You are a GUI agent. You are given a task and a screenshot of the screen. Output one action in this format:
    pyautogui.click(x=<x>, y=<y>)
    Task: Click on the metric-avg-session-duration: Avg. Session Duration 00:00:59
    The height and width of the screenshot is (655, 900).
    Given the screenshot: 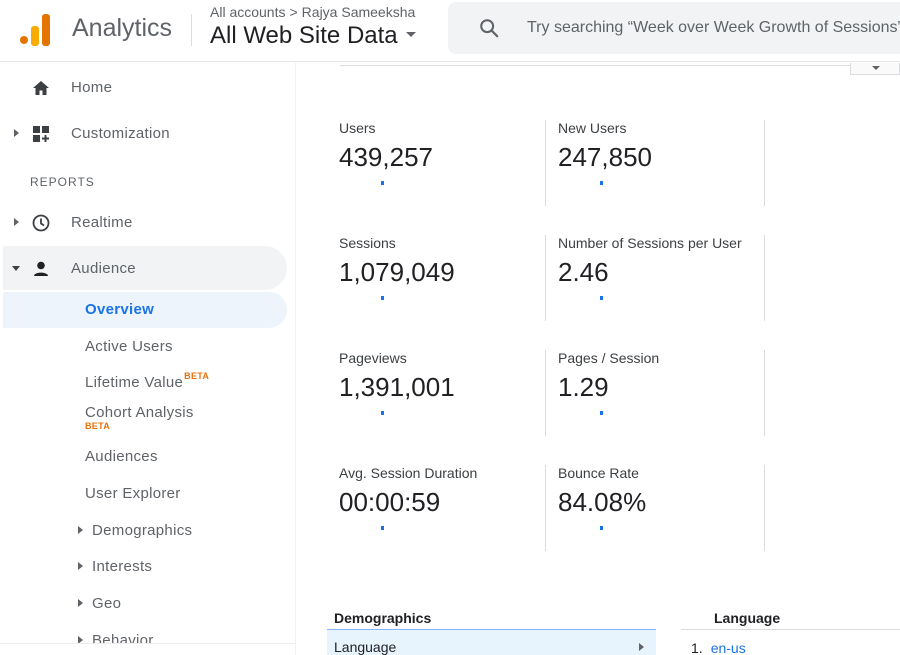 What is the action you would take?
    pyautogui.click(x=449, y=510)
    